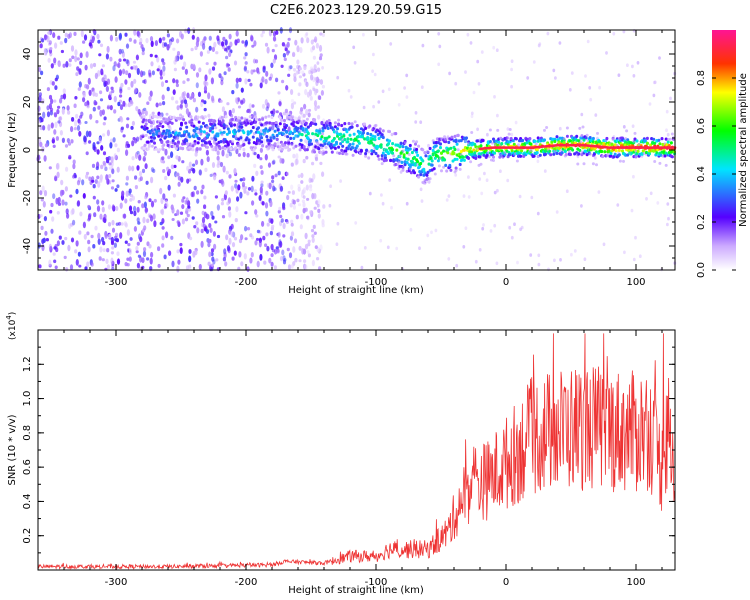  Describe the element at coordinates (743, 150) in the screenshot. I see `colorbar-label: Normalized spectral amplitude` at that location.